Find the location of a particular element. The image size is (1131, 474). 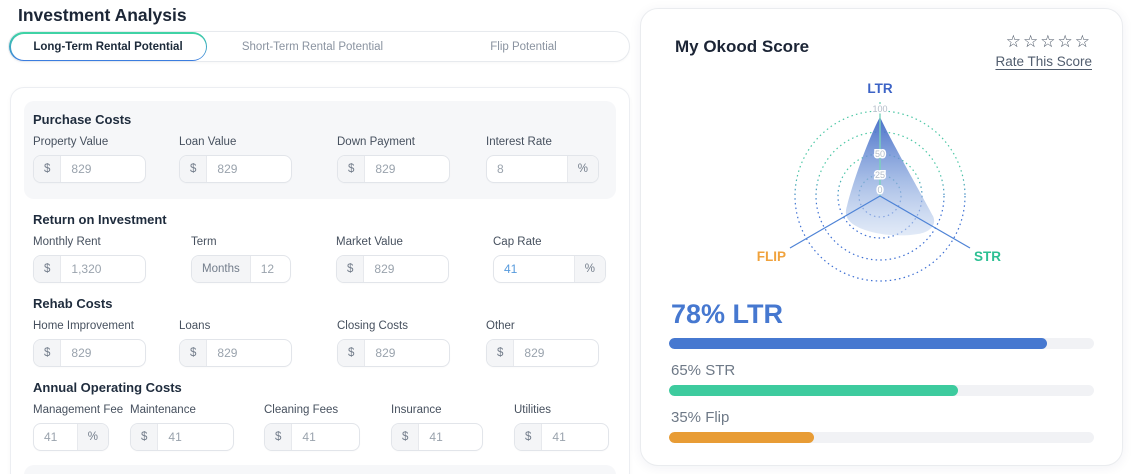

section-title: Rehab Costs is located at coordinates (73, 303).